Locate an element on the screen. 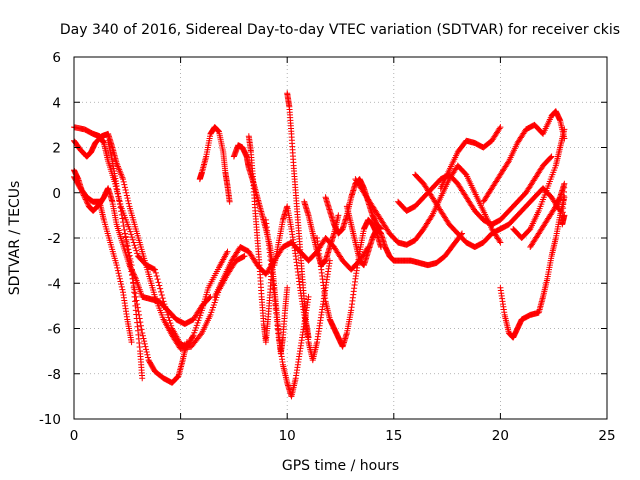 This screenshot has height=480, width=640. x-axis-label: GPS time / hours is located at coordinates (340, 466).